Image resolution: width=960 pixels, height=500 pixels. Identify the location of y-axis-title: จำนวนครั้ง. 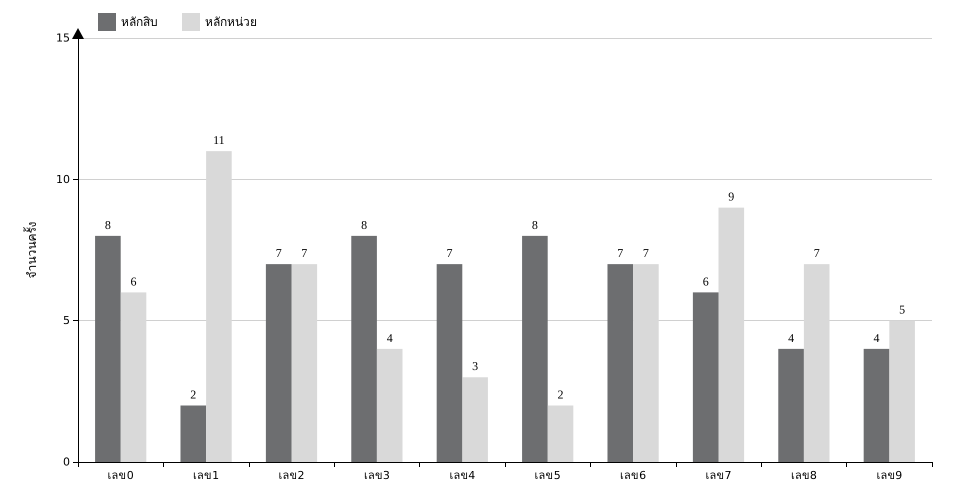
(31, 250).